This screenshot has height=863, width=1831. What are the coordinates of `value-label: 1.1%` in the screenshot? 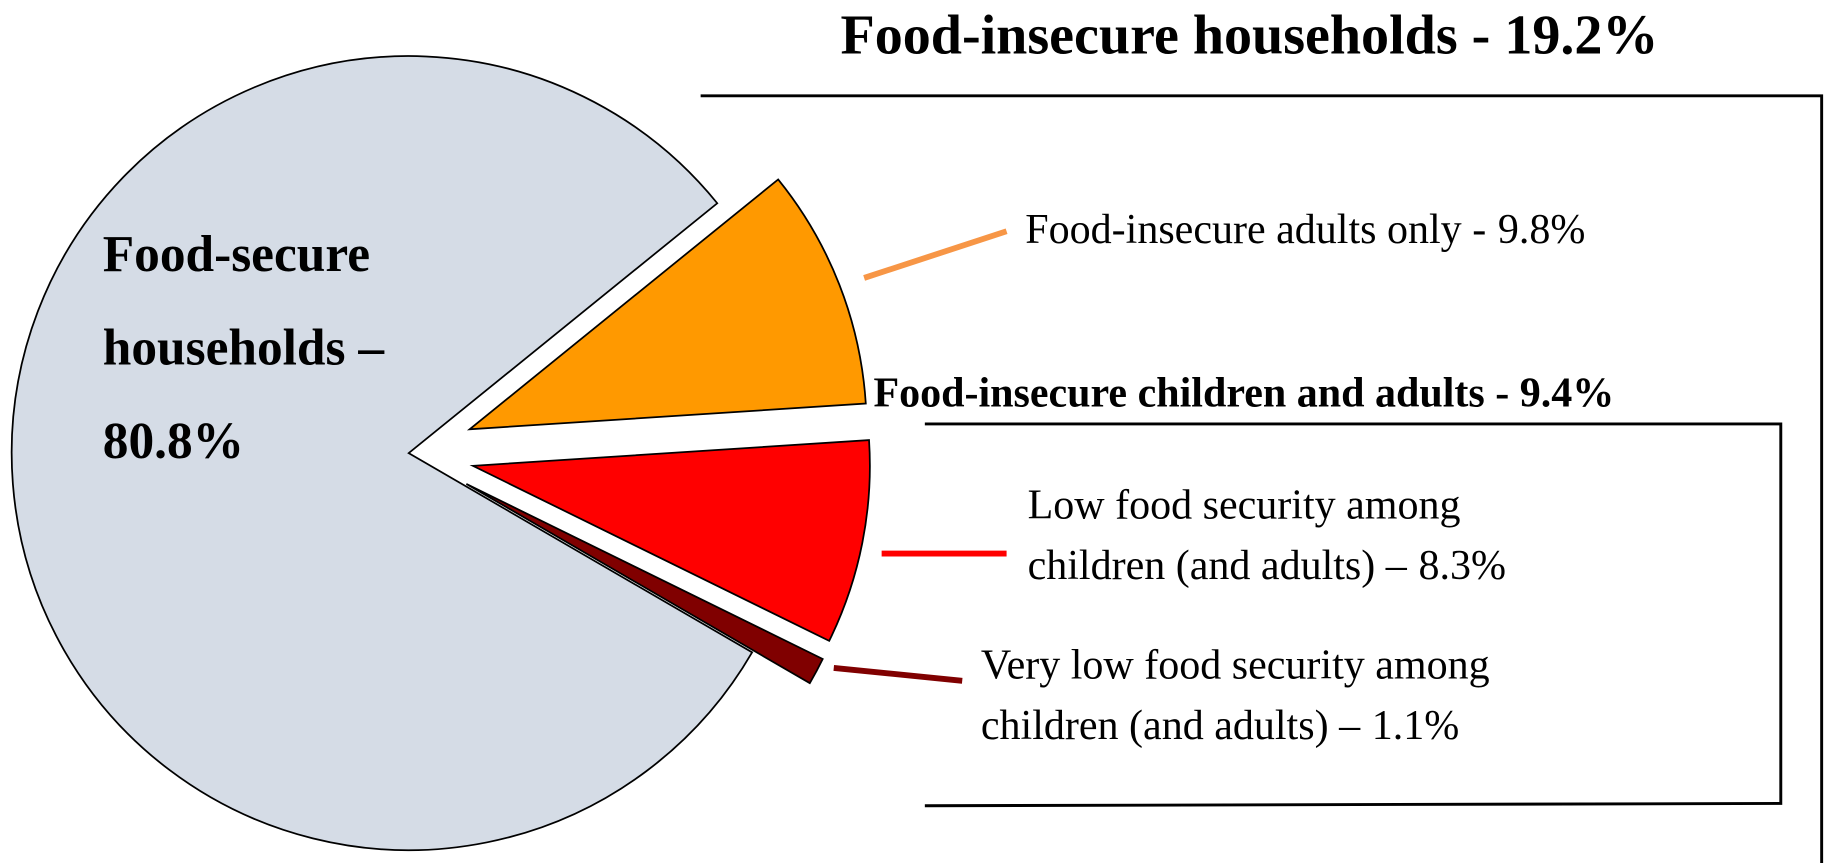 It's located at (1416, 726).